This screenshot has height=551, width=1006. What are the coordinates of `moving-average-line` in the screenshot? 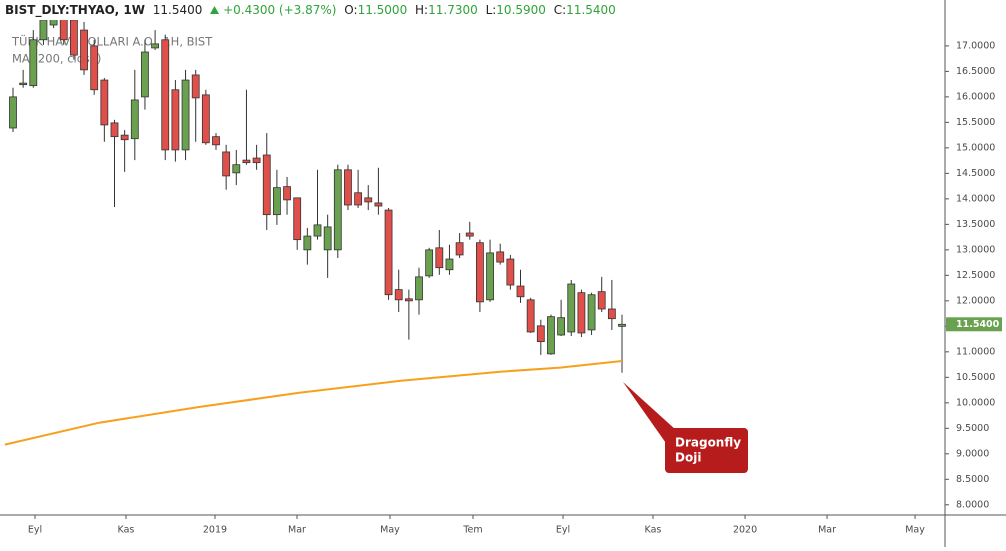 It's located at (313, 403).